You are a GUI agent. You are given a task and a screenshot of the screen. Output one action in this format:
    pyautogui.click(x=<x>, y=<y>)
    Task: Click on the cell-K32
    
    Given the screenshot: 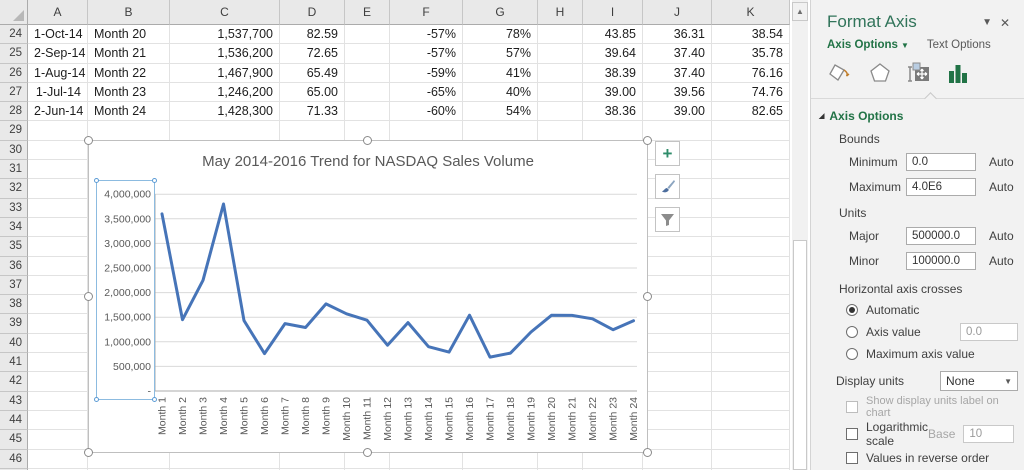 What is the action you would take?
    pyautogui.click(x=751, y=189)
    